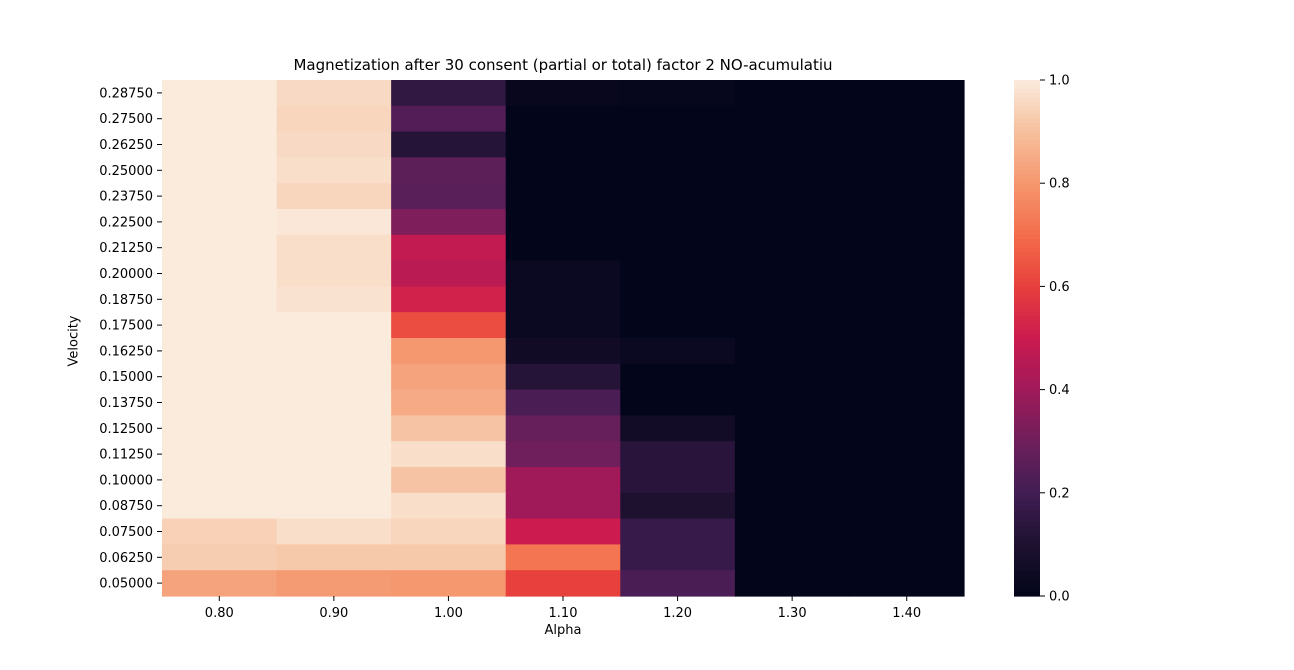 The height and width of the screenshot is (670, 1294). Describe the element at coordinates (906, 613) in the screenshot. I see `x-tick-label: 1.40` at that location.